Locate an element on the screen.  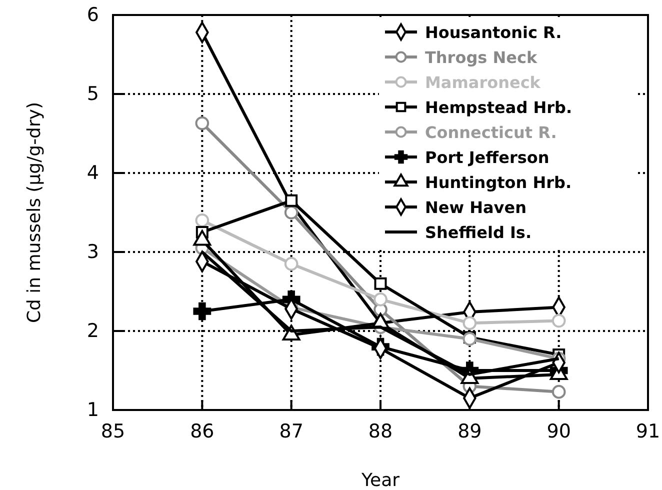
legend-label: Connecticut R. is located at coordinates (491, 132).